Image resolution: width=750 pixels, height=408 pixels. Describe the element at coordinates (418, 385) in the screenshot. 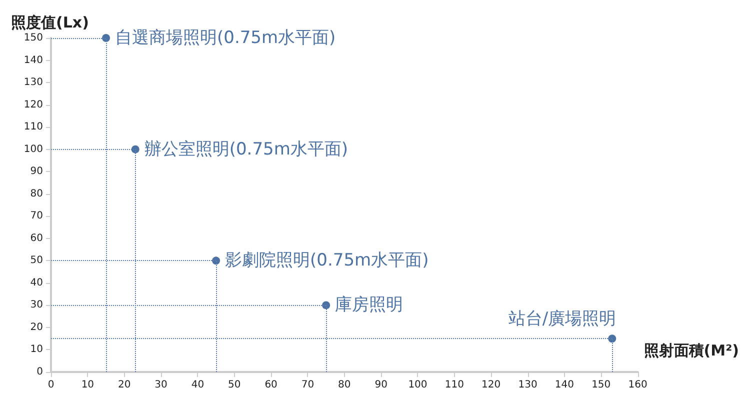

I see `x-tick-label: 100` at that location.